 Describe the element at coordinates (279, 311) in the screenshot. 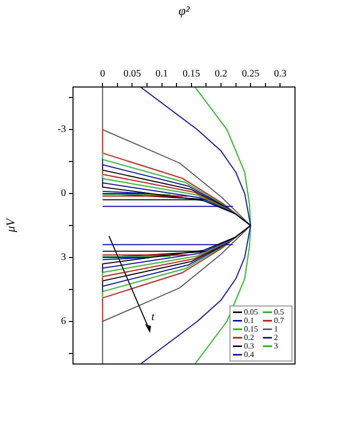

I see `legend-label: 0.5` at that location.